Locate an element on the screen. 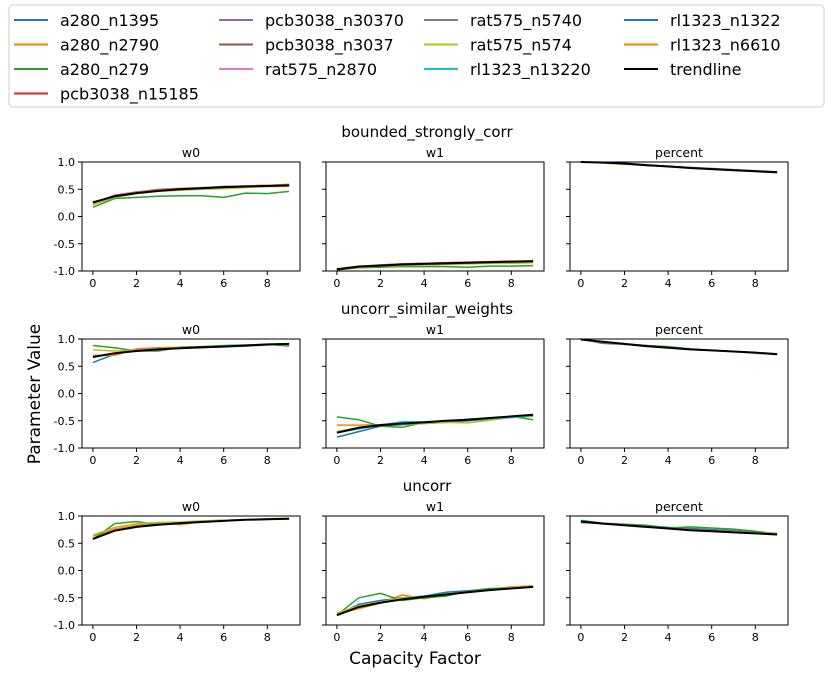  legend-label: pcb3038_n30370 is located at coordinates (334, 21).